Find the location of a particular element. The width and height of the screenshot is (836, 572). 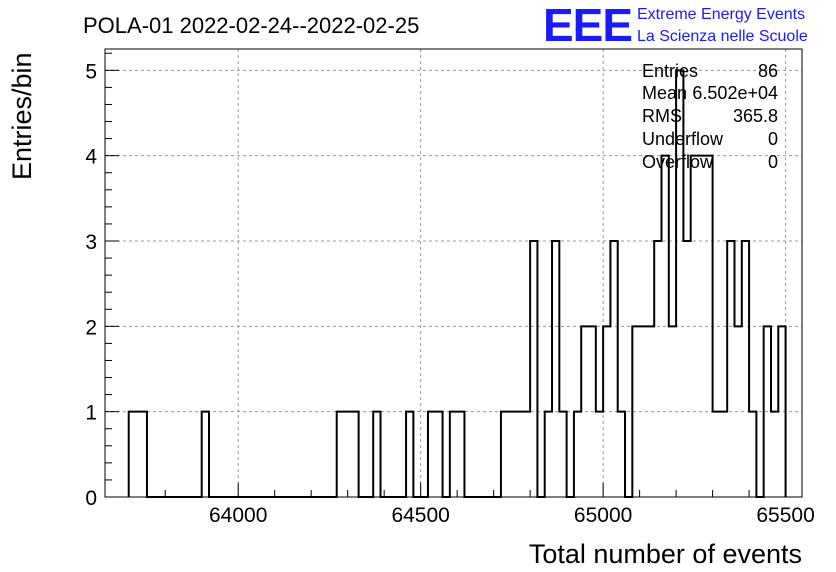

stat-underflow-label: Underflow is located at coordinates (683, 139).